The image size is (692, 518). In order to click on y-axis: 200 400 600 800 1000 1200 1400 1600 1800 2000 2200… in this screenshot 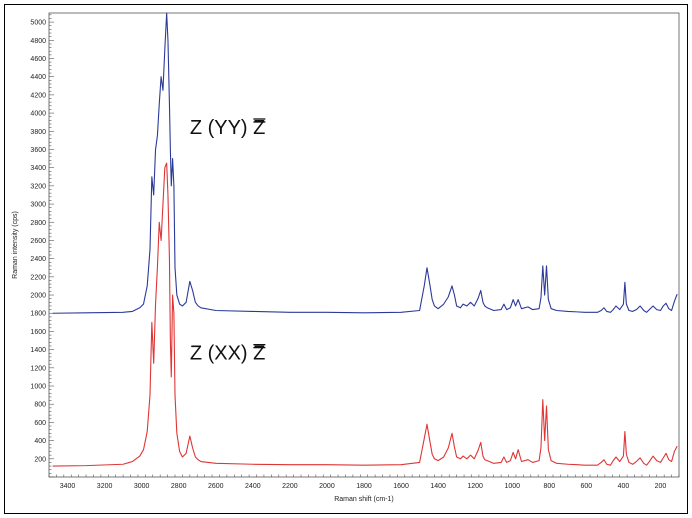, I will do `click(42, 246)`.